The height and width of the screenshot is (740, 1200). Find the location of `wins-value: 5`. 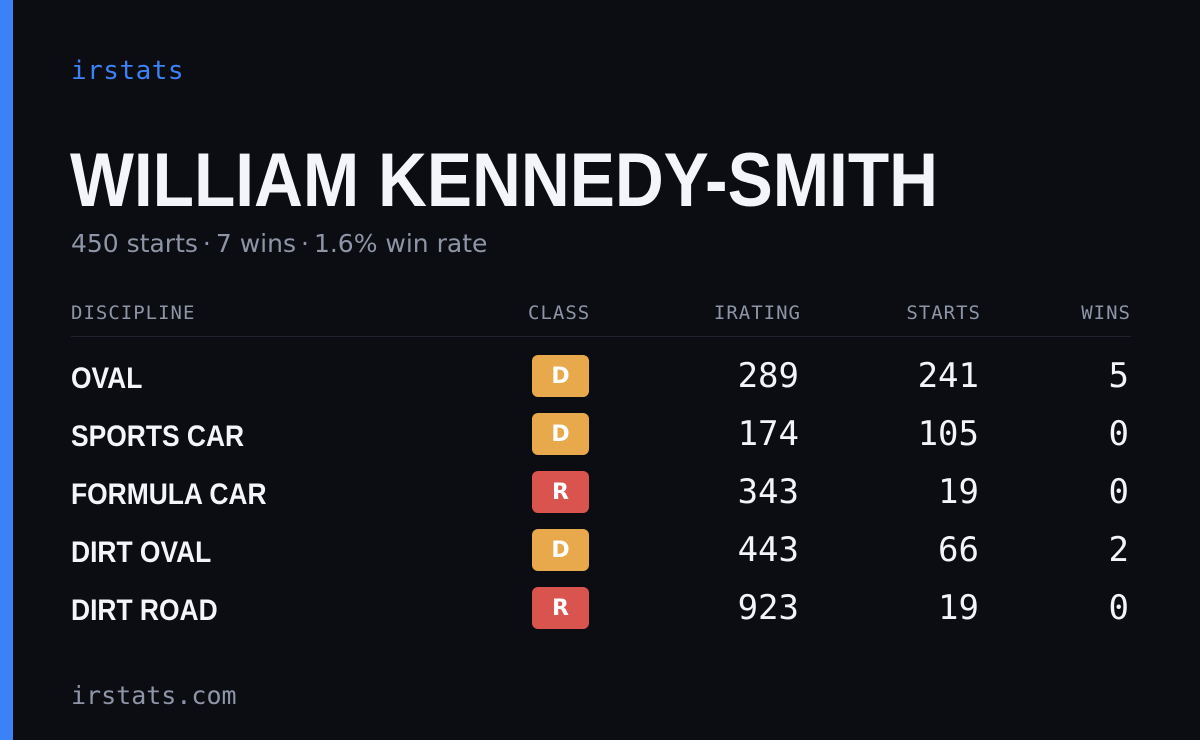

wins-value: 5 is located at coordinates (1118, 376).